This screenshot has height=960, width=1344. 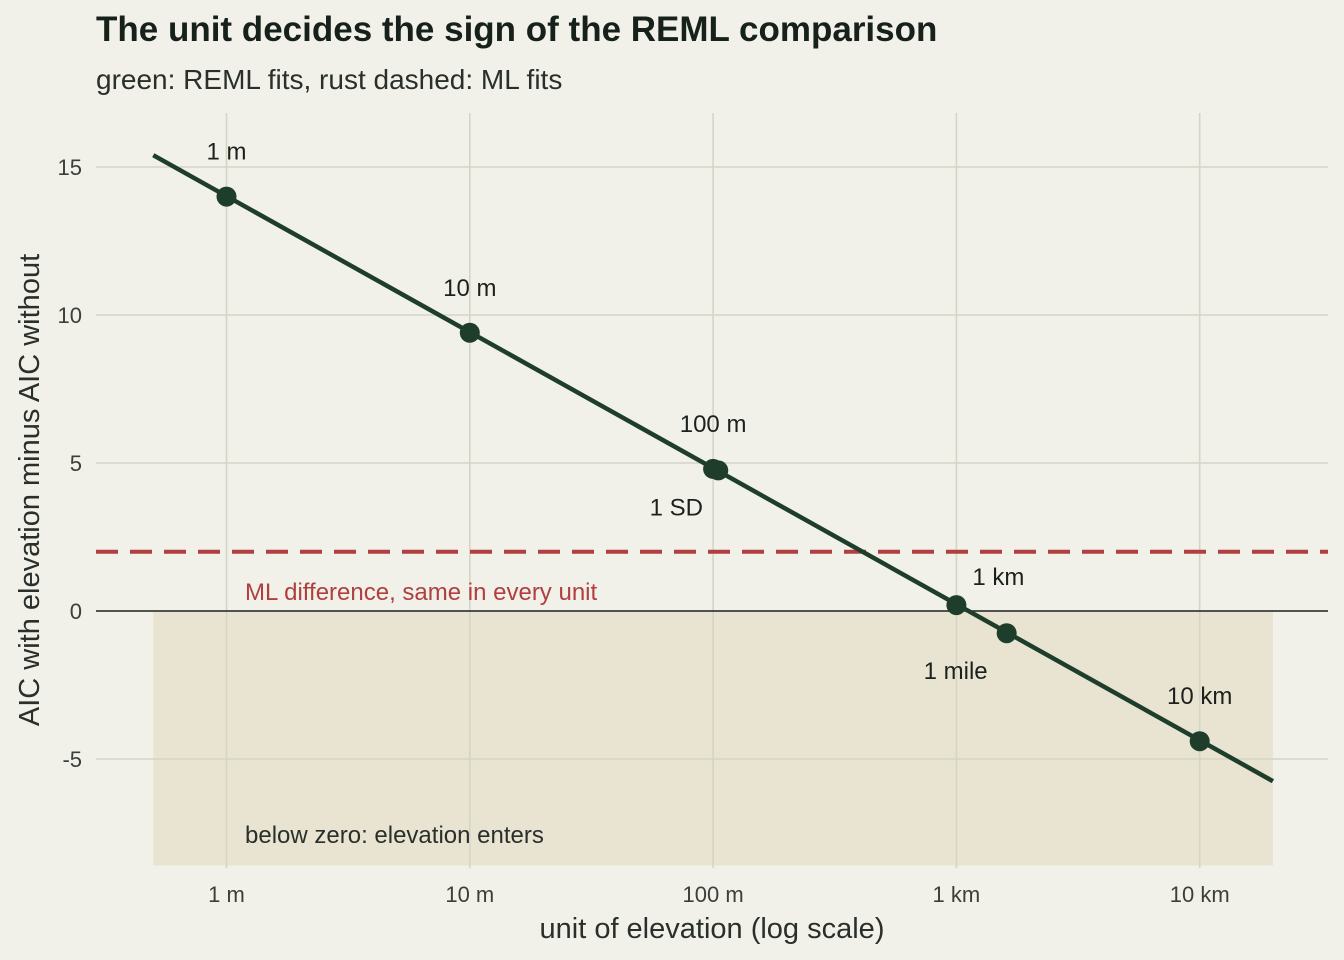 What do you see at coordinates (469, 288) in the screenshot?
I see `point-label: 10 m` at bounding box center [469, 288].